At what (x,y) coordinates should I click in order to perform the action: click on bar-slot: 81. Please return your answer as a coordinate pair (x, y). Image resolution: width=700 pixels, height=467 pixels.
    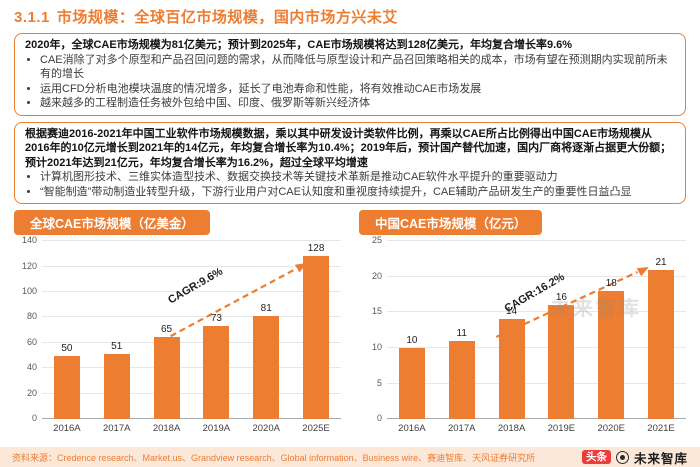
    Looking at the image, I should click on (266, 330).